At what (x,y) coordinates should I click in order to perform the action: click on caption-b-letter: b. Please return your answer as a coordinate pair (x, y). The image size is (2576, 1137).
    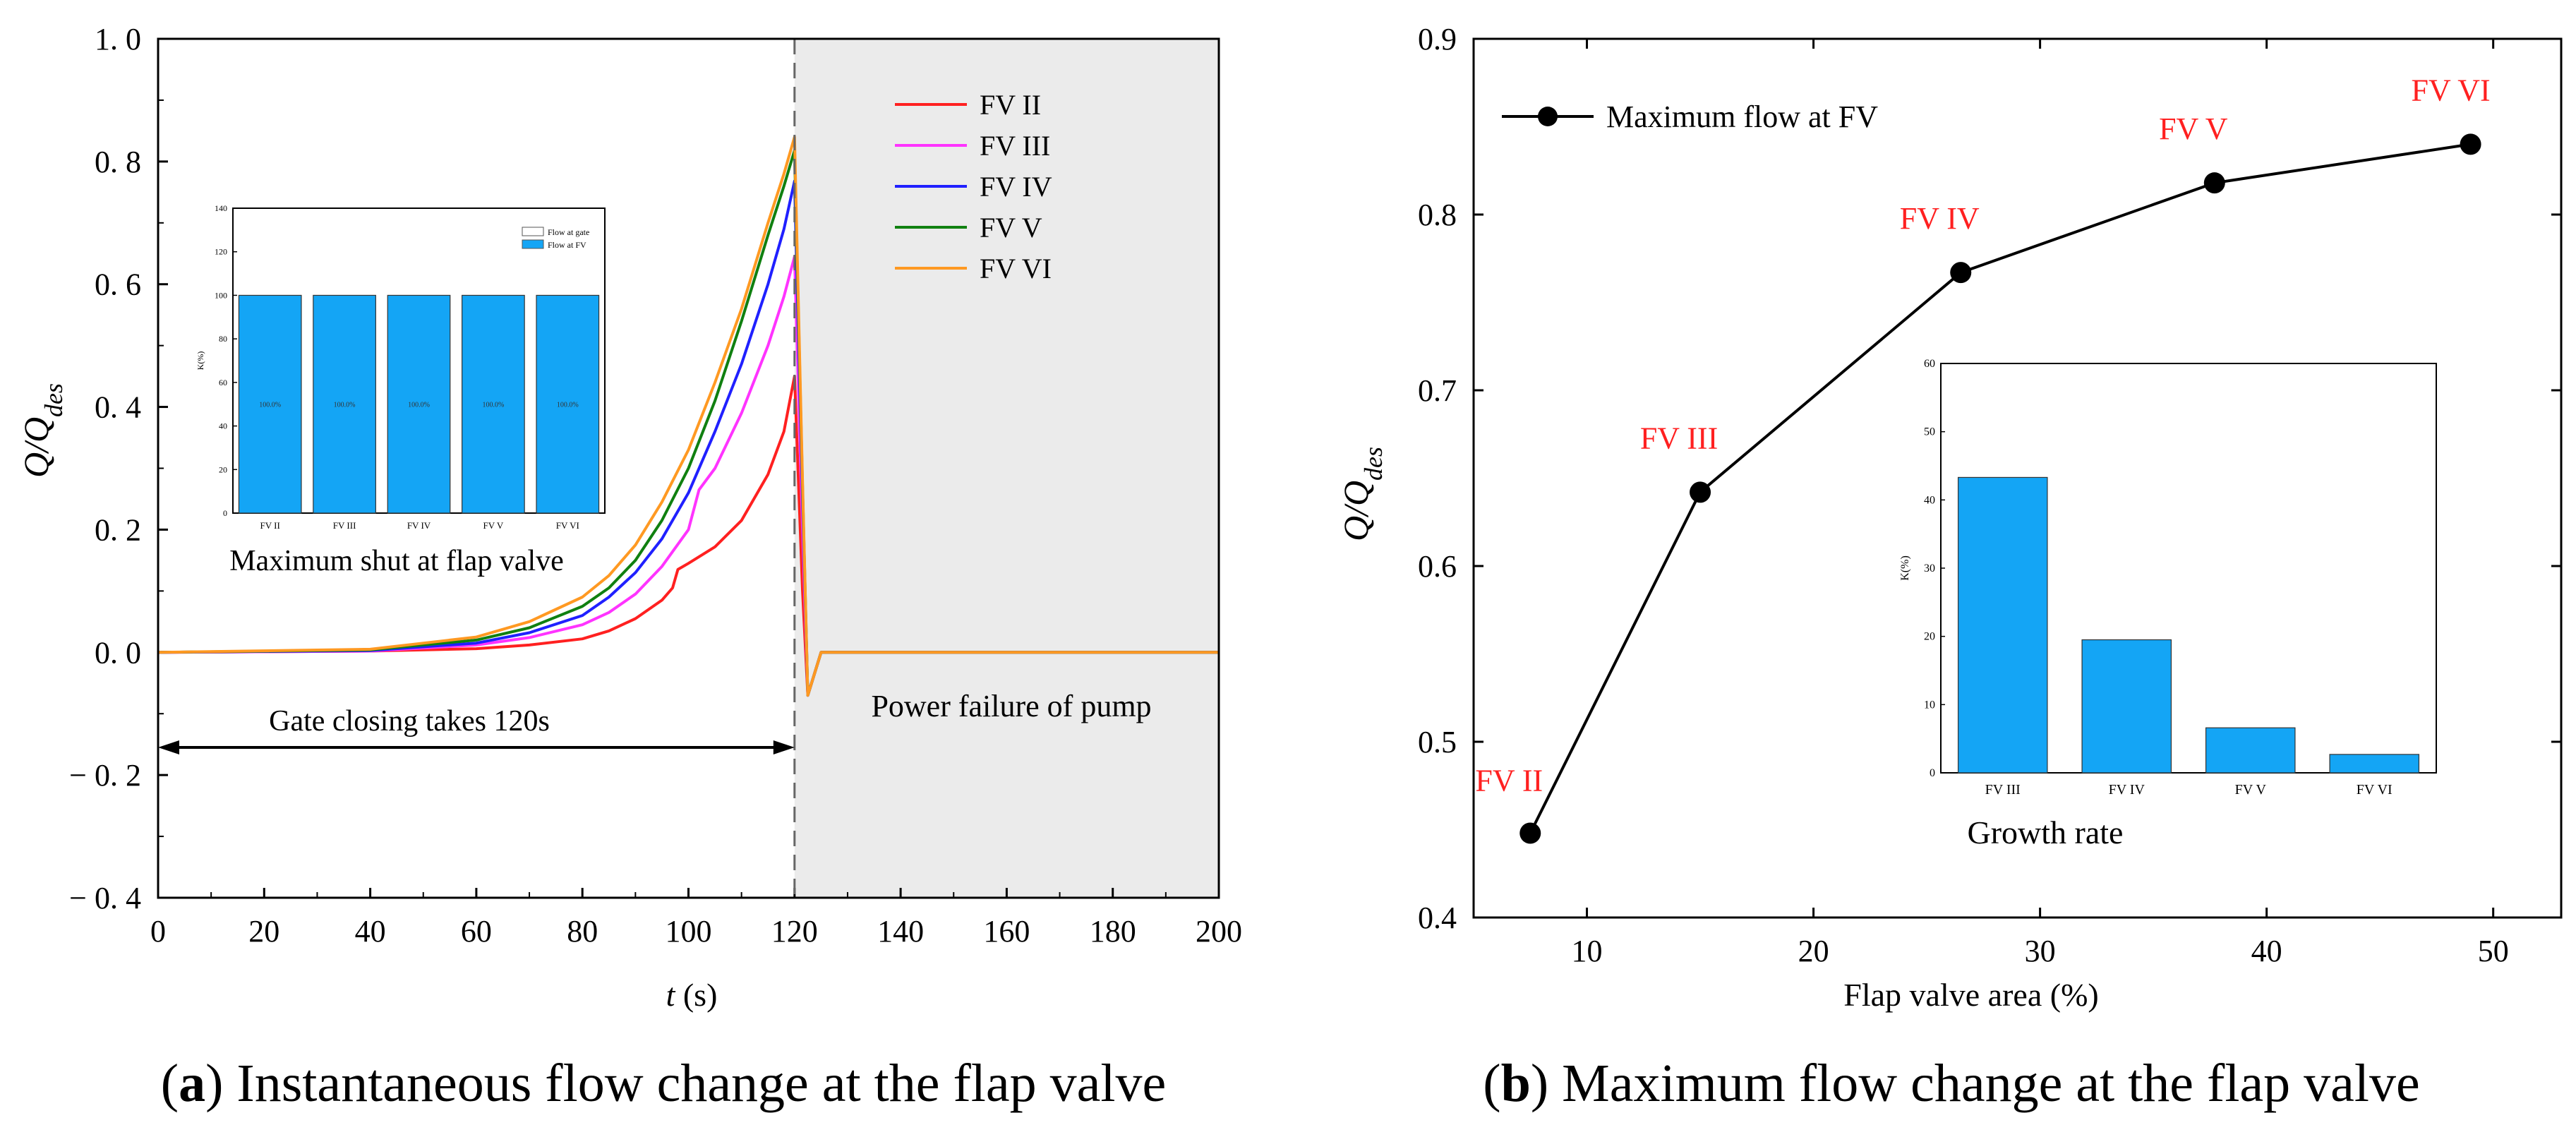
    Looking at the image, I should click on (1516, 1083).